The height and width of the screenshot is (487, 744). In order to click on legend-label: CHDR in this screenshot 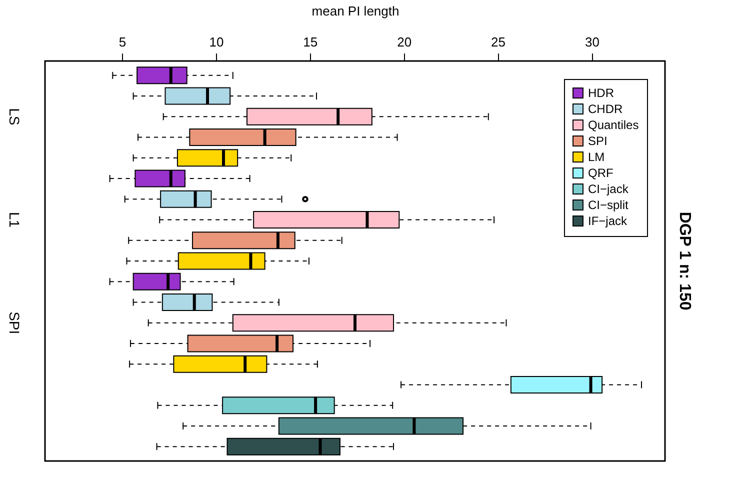, I will do `click(605, 109)`.